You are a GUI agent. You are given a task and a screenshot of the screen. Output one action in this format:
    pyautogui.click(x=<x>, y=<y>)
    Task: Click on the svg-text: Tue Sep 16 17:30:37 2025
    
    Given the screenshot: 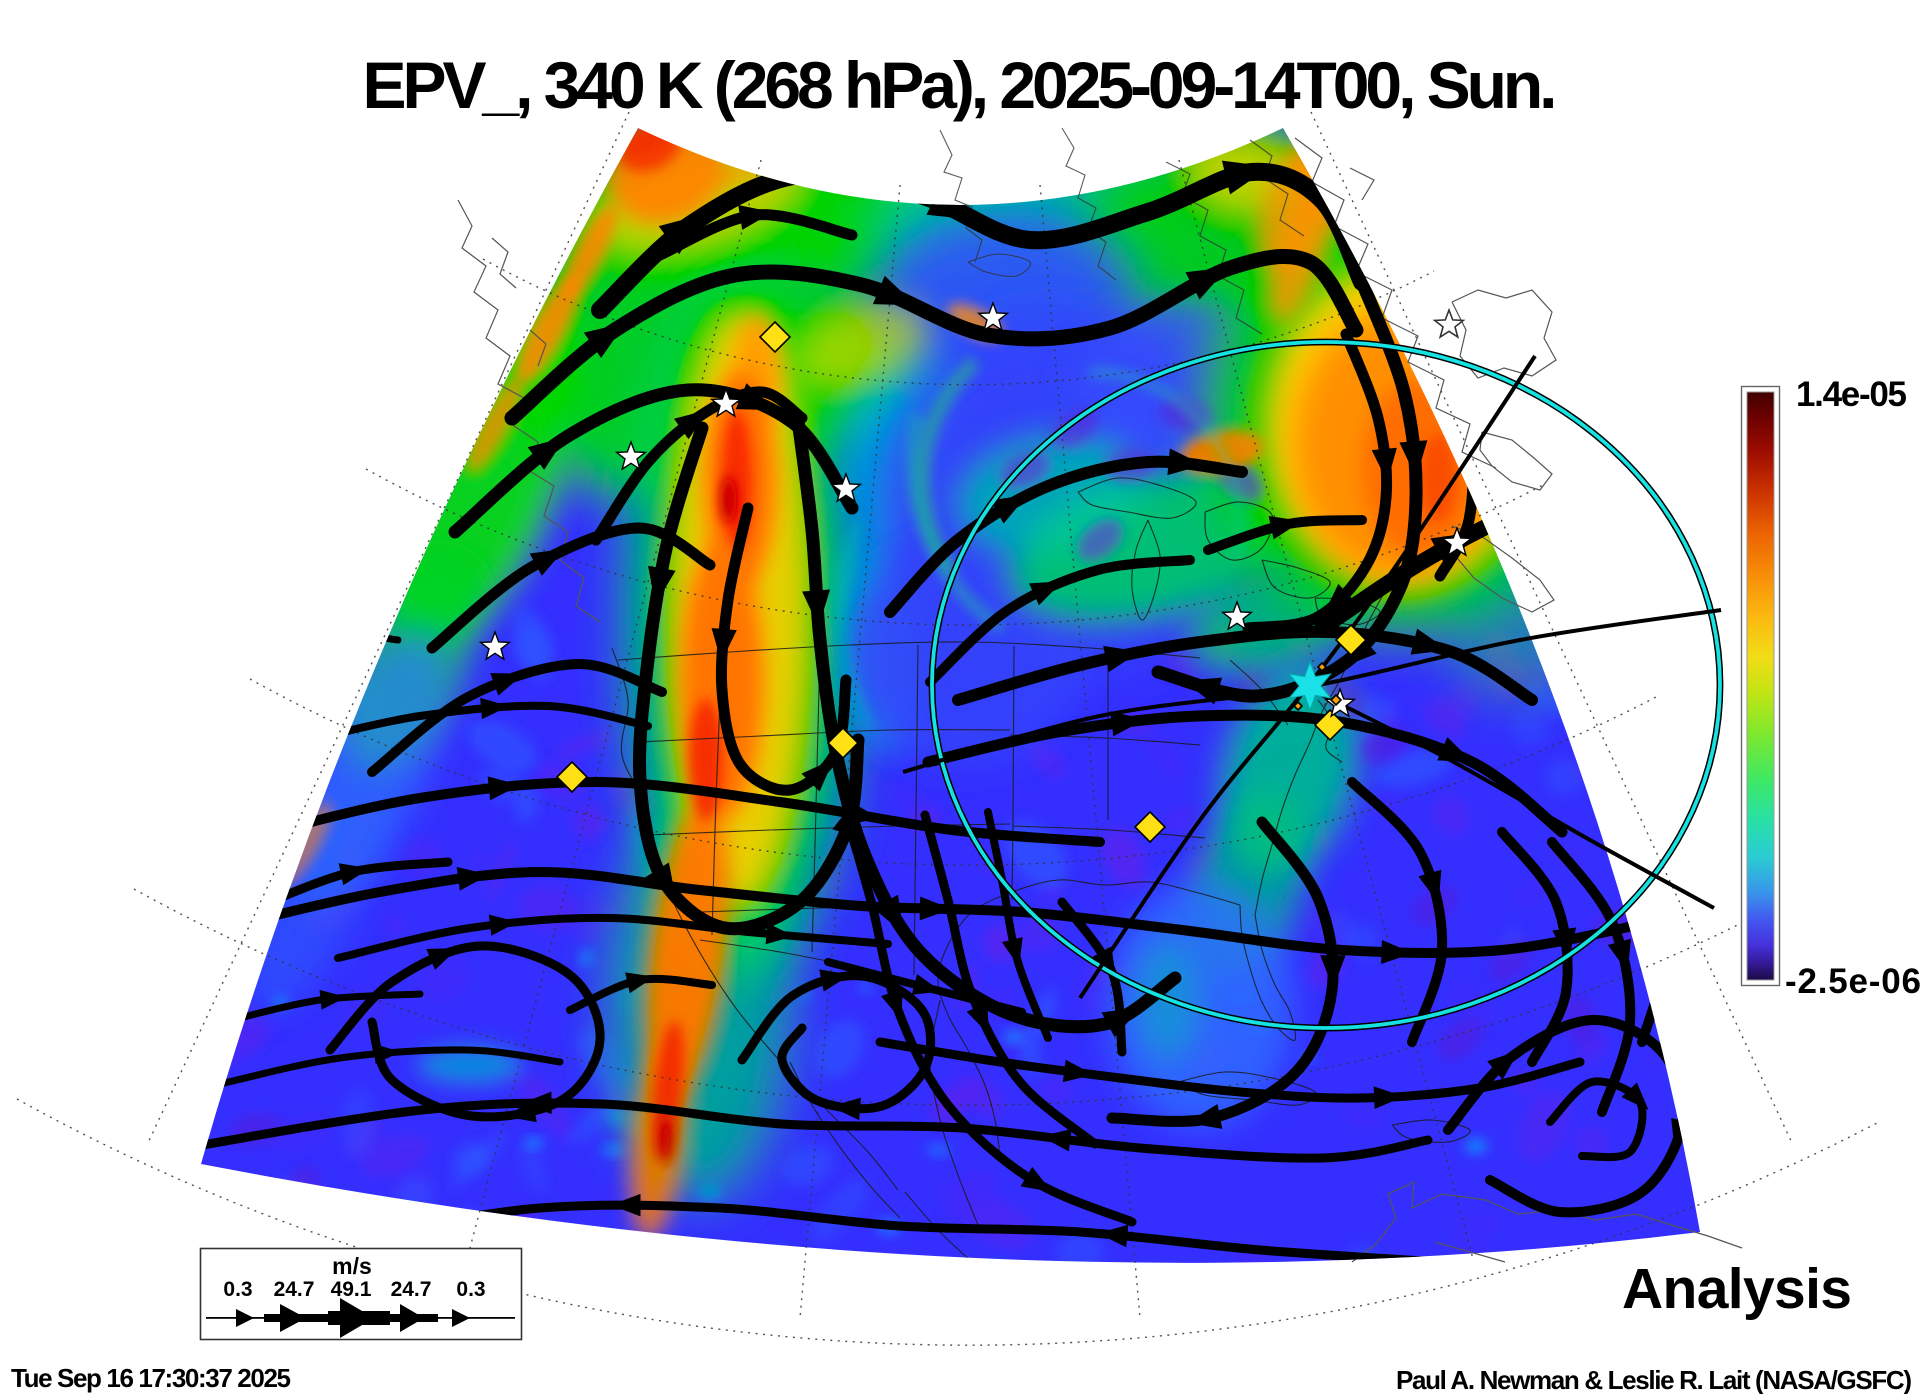 What is the action you would take?
    pyautogui.click(x=151, y=1378)
    